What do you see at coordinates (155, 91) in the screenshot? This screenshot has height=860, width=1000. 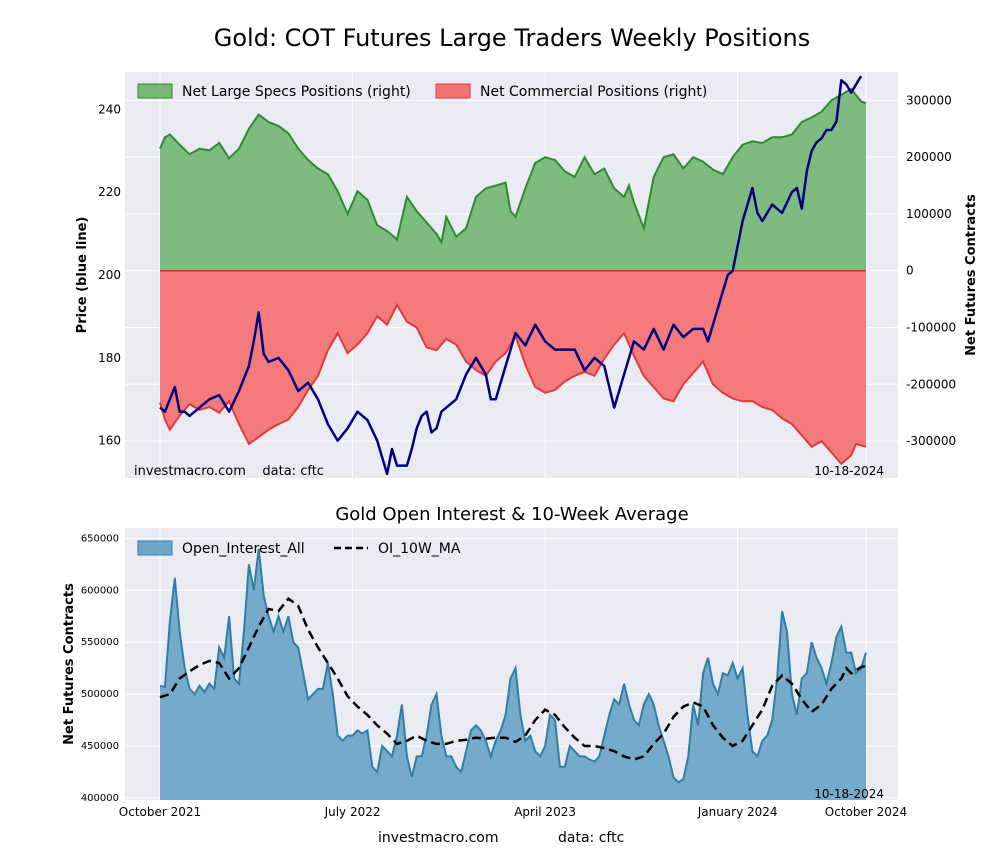 I see `legend-swatch-specs` at bounding box center [155, 91].